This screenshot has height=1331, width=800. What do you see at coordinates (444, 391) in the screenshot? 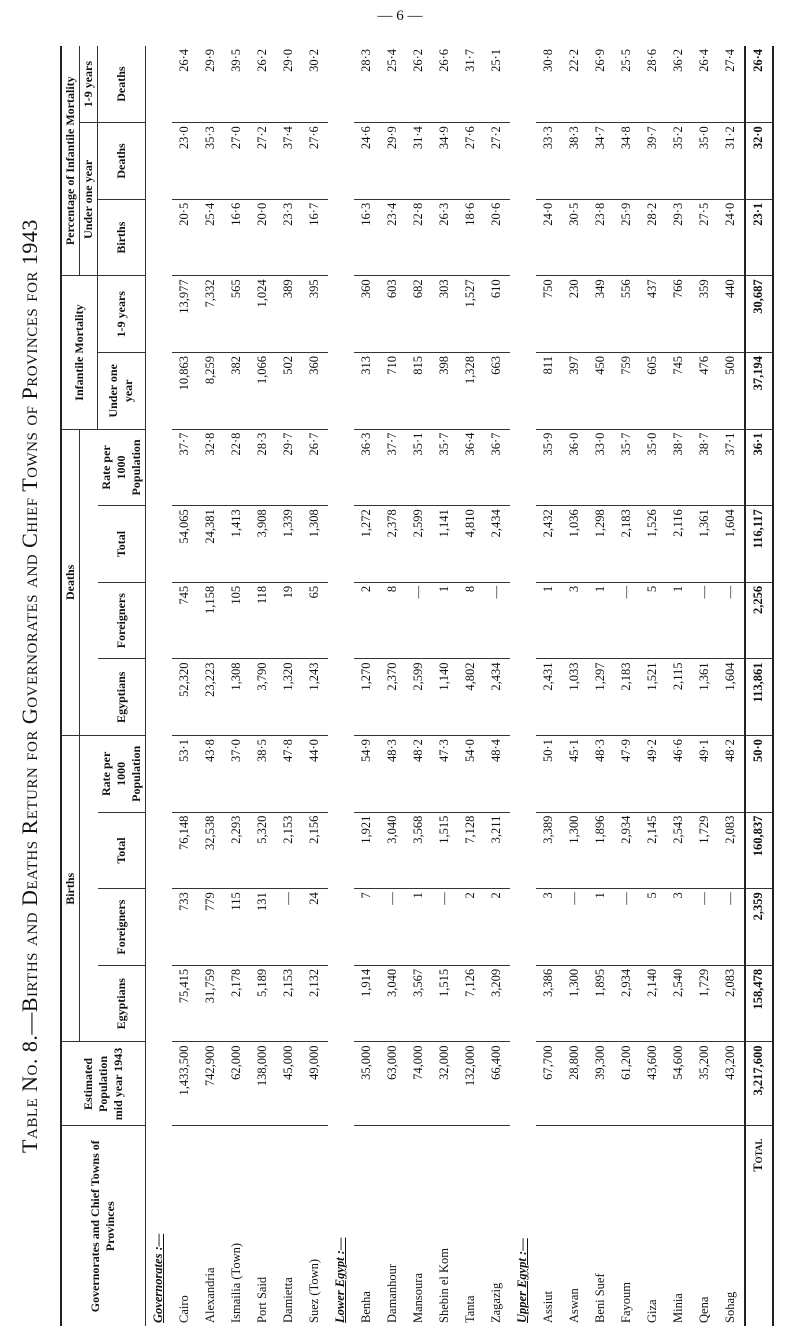
I see `cell: 398` at bounding box center [444, 391].